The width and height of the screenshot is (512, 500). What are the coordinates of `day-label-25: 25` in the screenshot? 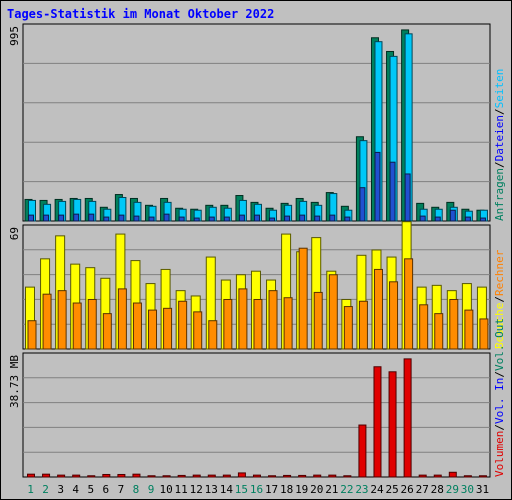 It's located at (391, 489).